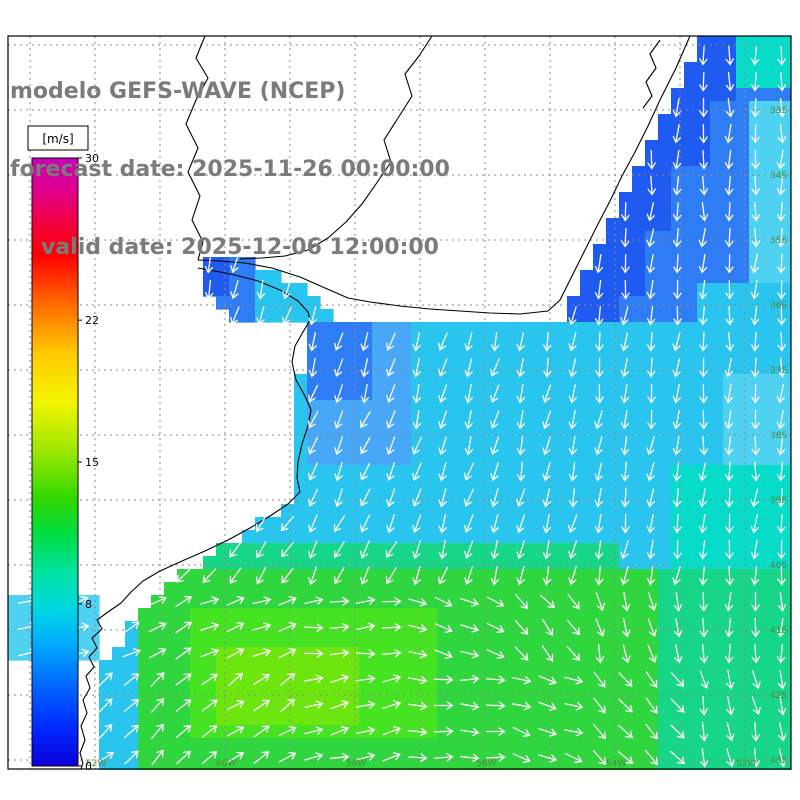  I want to click on lat-label: 36S, so click(778, 306).